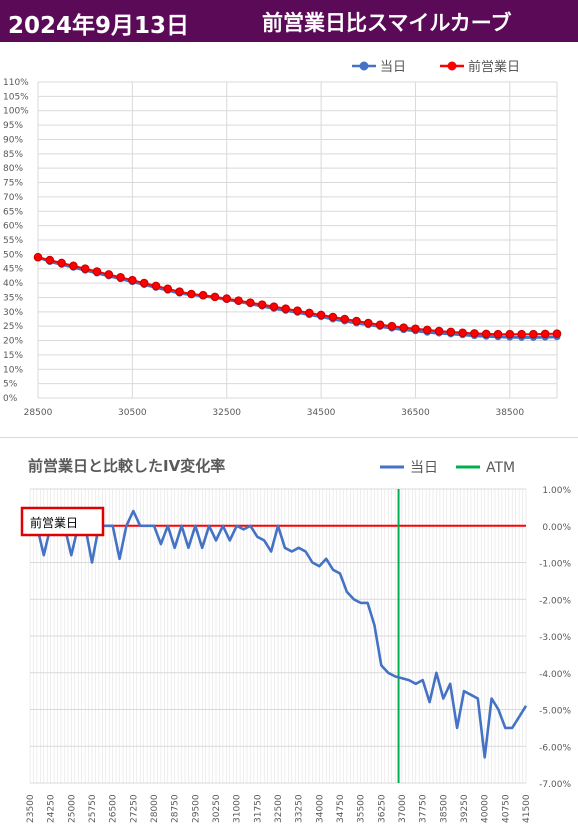 The width and height of the screenshot is (578, 828). I want to click on x-tick-label: 40000, so click(486, 808).